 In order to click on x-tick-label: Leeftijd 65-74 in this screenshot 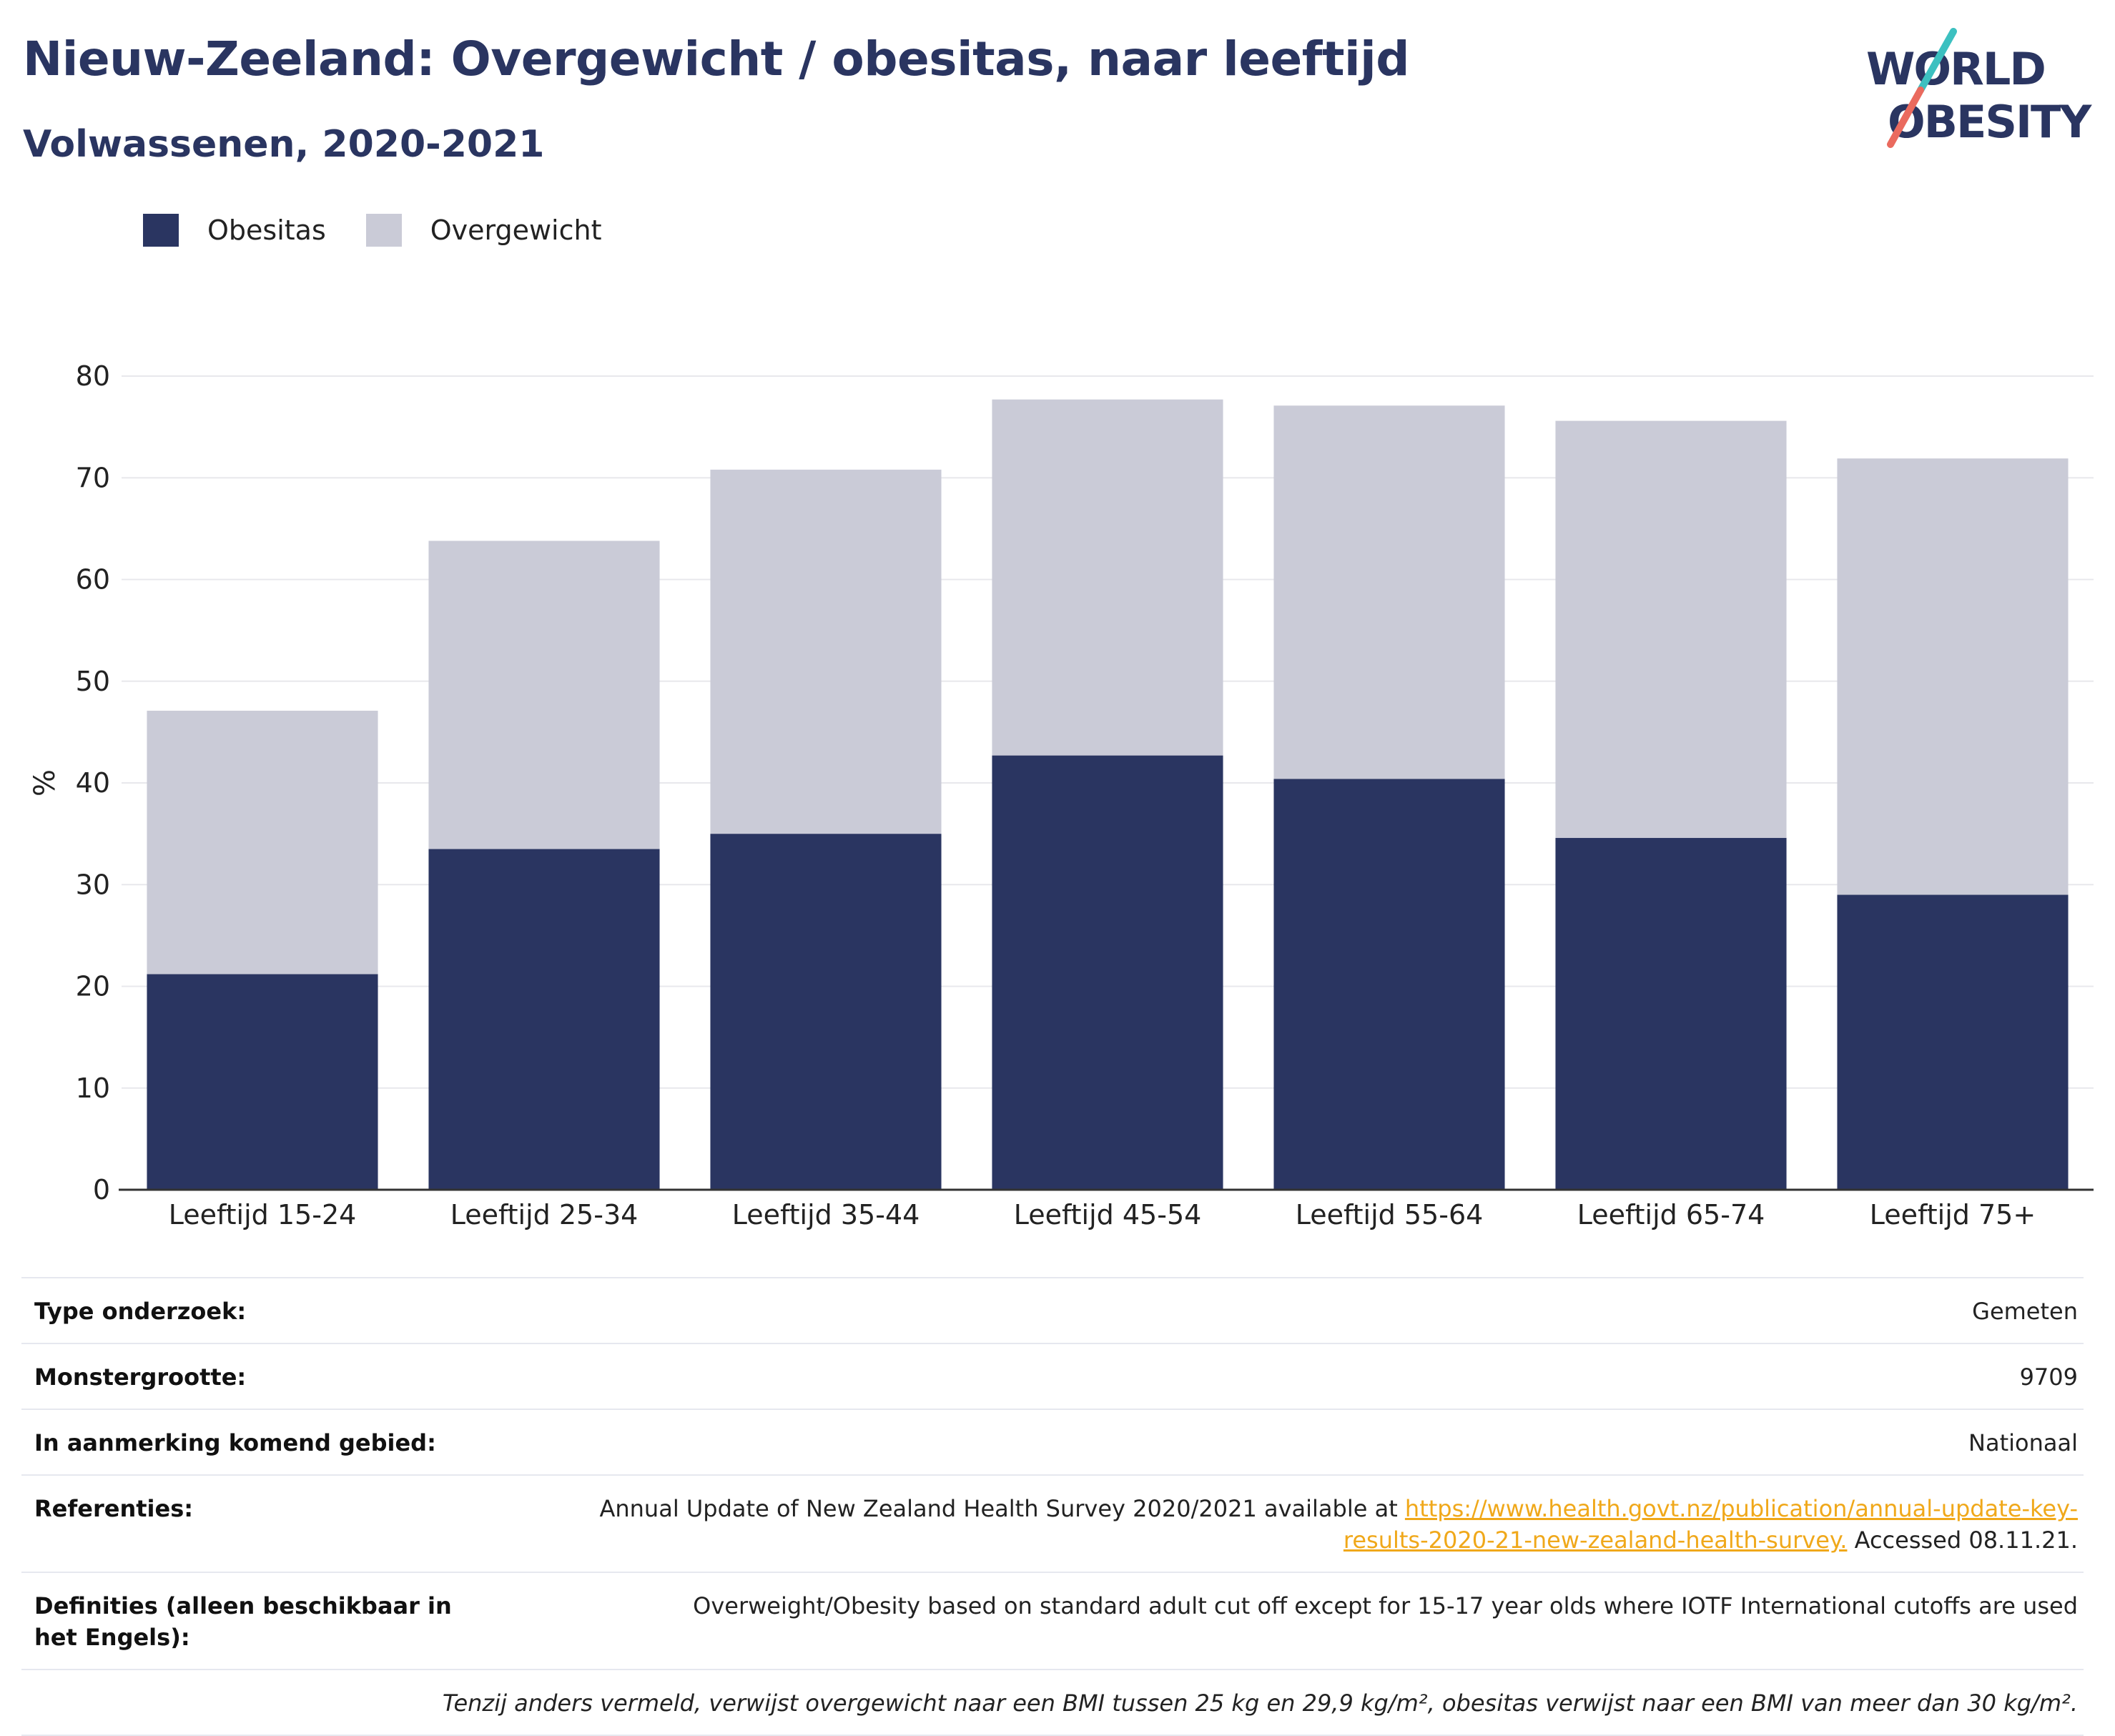, I will do `click(1671, 1215)`.